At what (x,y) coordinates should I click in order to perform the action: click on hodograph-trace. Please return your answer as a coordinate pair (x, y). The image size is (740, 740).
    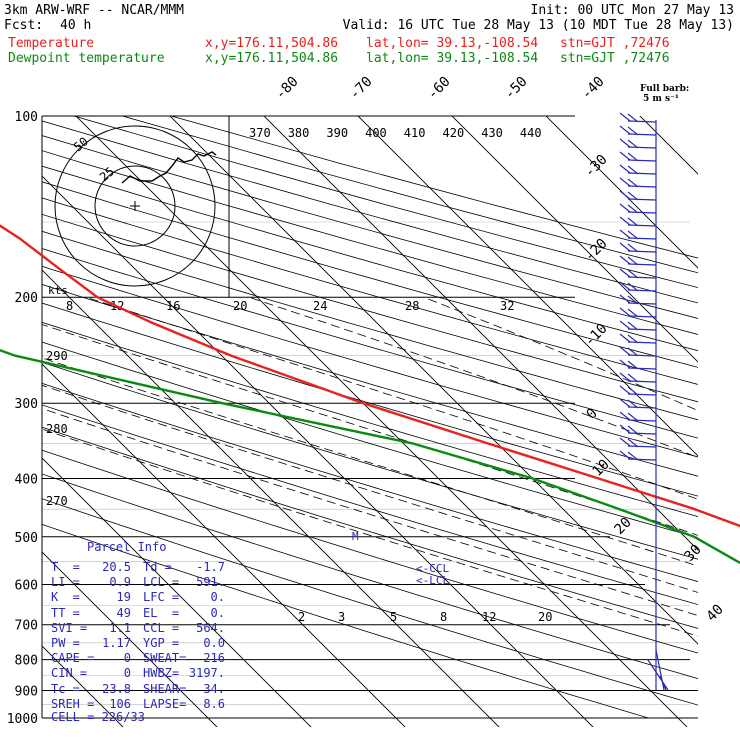
    Looking at the image, I should click on (169, 167).